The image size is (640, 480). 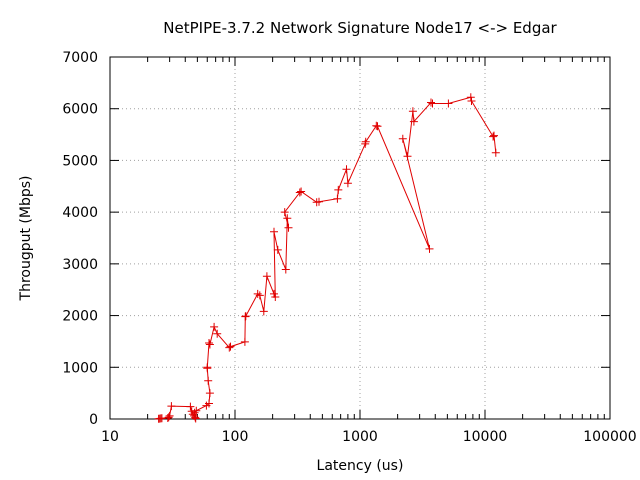 What do you see at coordinates (26, 239) in the screenshot?
I see `y-axis-label: Througput (Mbps)` at bounding box center [26, 239].